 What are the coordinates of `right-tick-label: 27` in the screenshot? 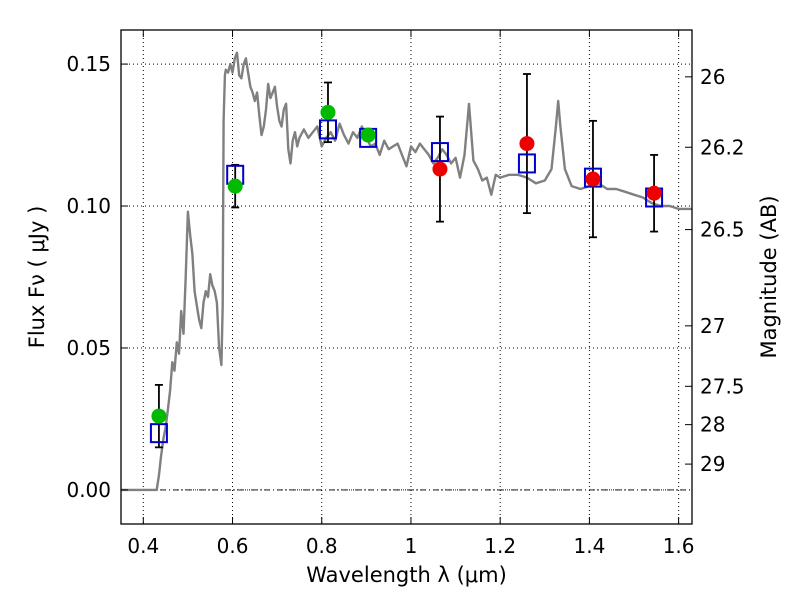 It's located at (712, 326).